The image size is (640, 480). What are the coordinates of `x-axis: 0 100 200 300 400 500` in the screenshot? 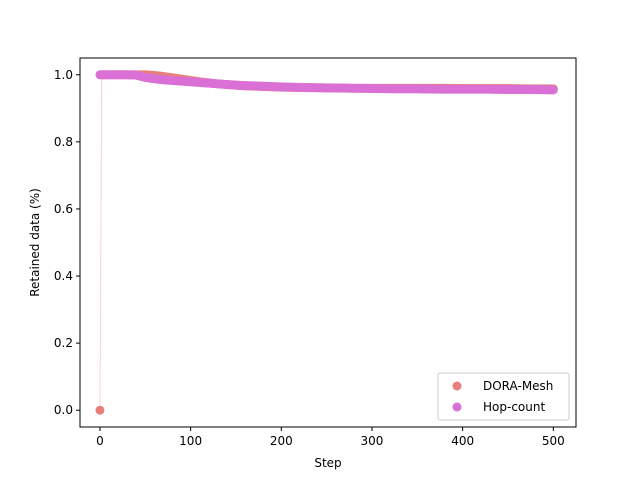 It's located at (330, 437).